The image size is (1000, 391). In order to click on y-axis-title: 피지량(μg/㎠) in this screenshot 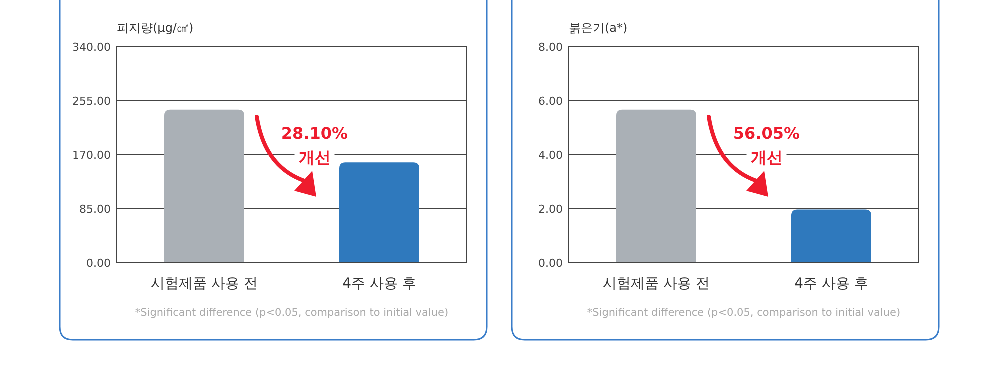, I will do `click(155, 28)`.